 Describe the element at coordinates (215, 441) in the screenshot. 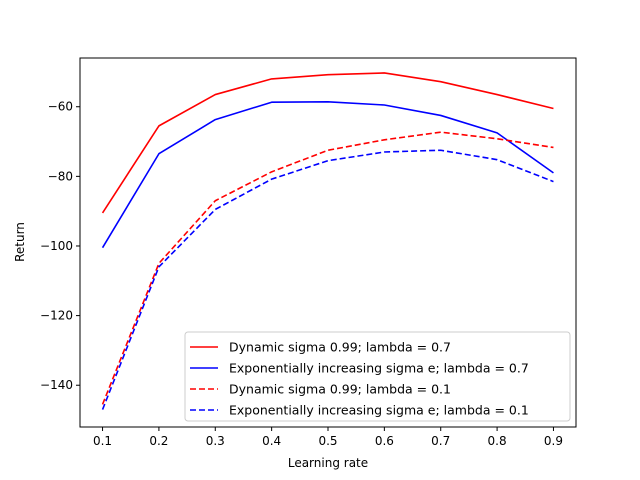

I see `x-tick-label: 0.3` at that location.